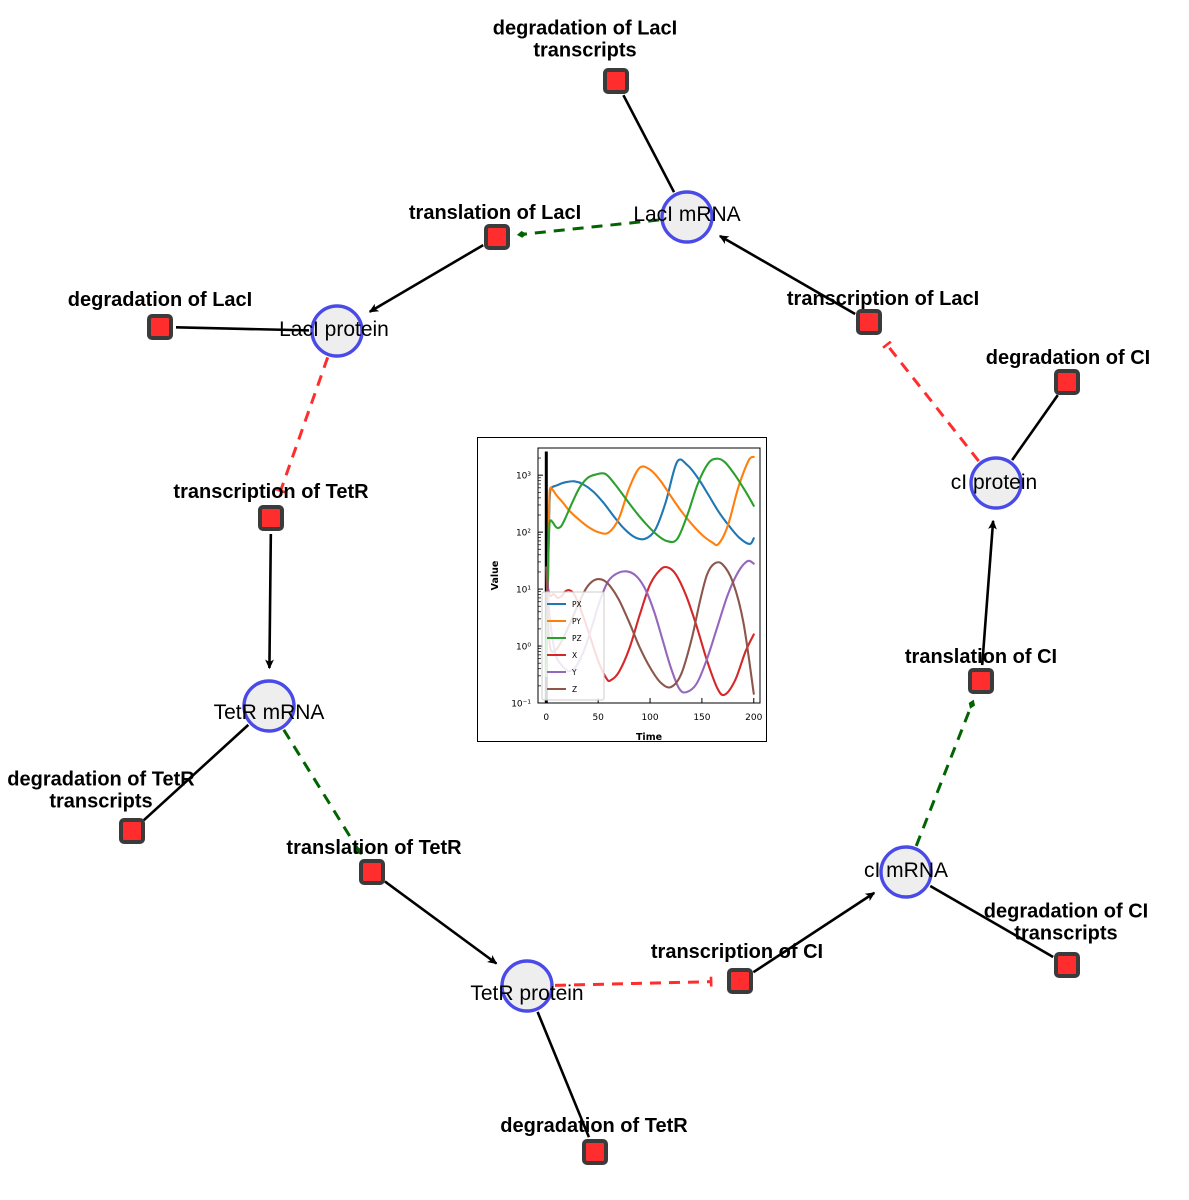  I want to click on edge-laci_protein-to-transcription_tetr, so click(302, 425).